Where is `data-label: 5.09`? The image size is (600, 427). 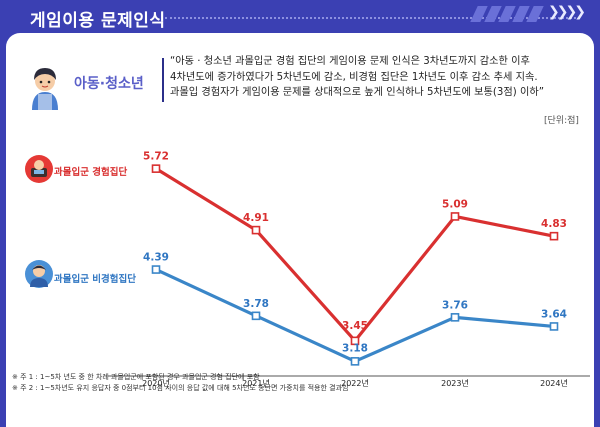
data-label: 5.09 is located at coordinates (455, 204).